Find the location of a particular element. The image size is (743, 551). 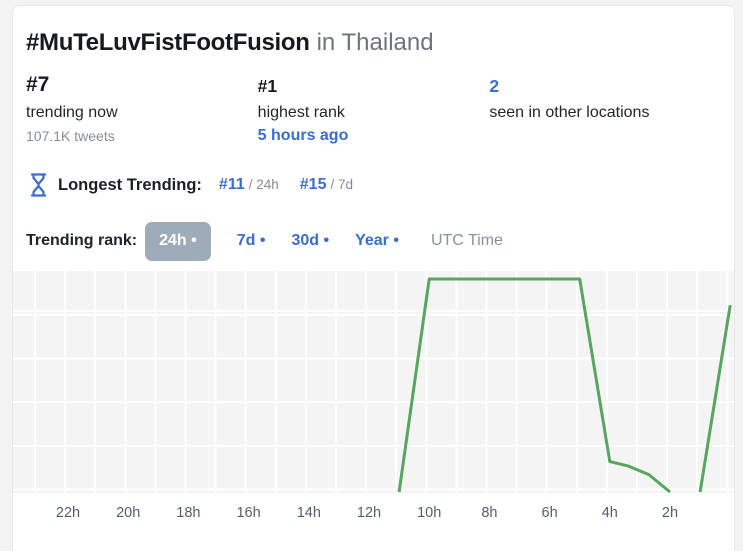

x-axis-tick: 16h is located at coordinates (248, 513).